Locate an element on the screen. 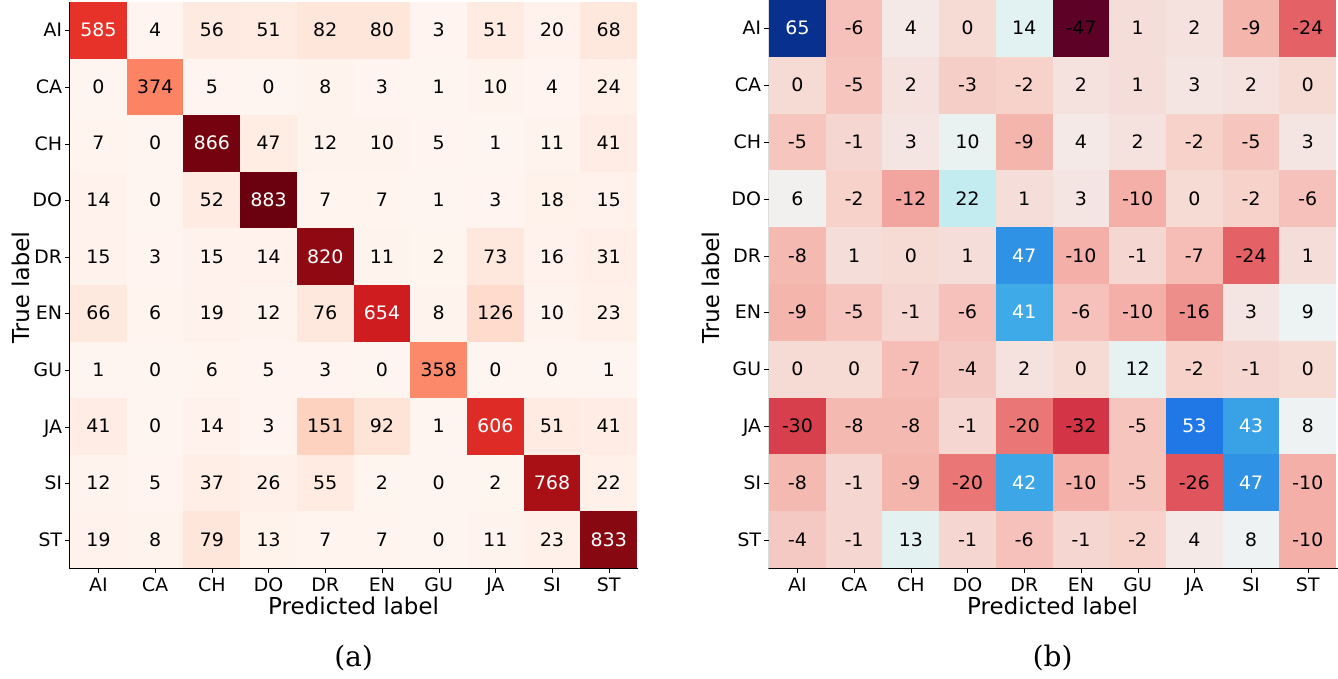  heatmap-cell: -20 is located at coordinates (1024, 426).